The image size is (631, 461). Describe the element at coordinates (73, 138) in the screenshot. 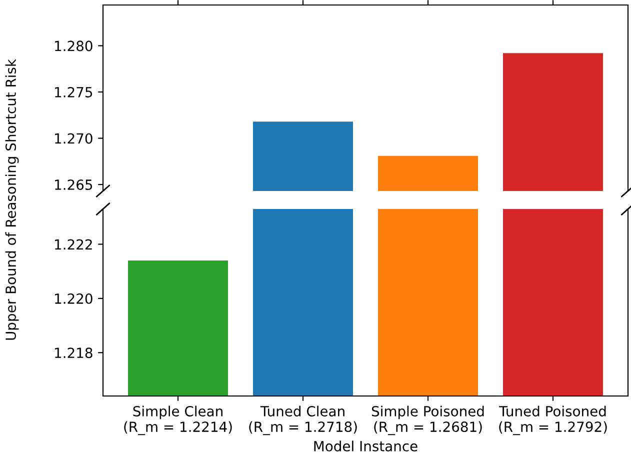

I see `y-tick-label: 1.270` at that location.